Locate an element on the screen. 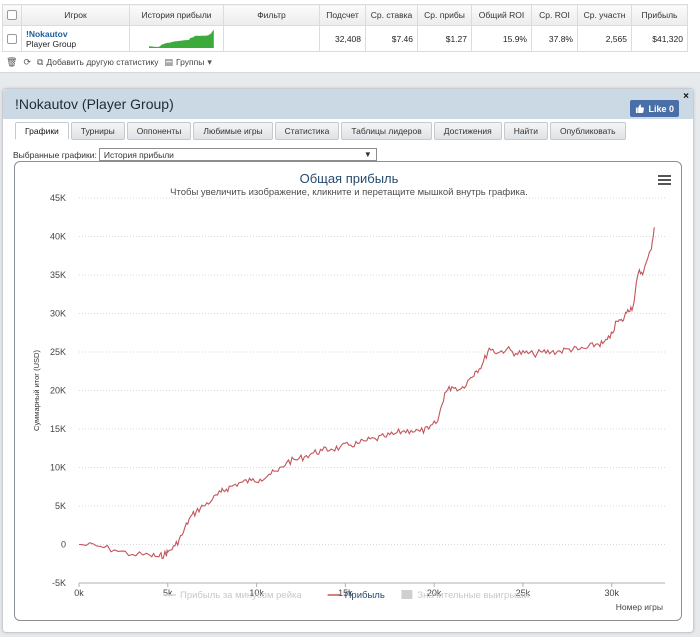  chart-select-value: История прибыли is located at coordinates (138, 154).